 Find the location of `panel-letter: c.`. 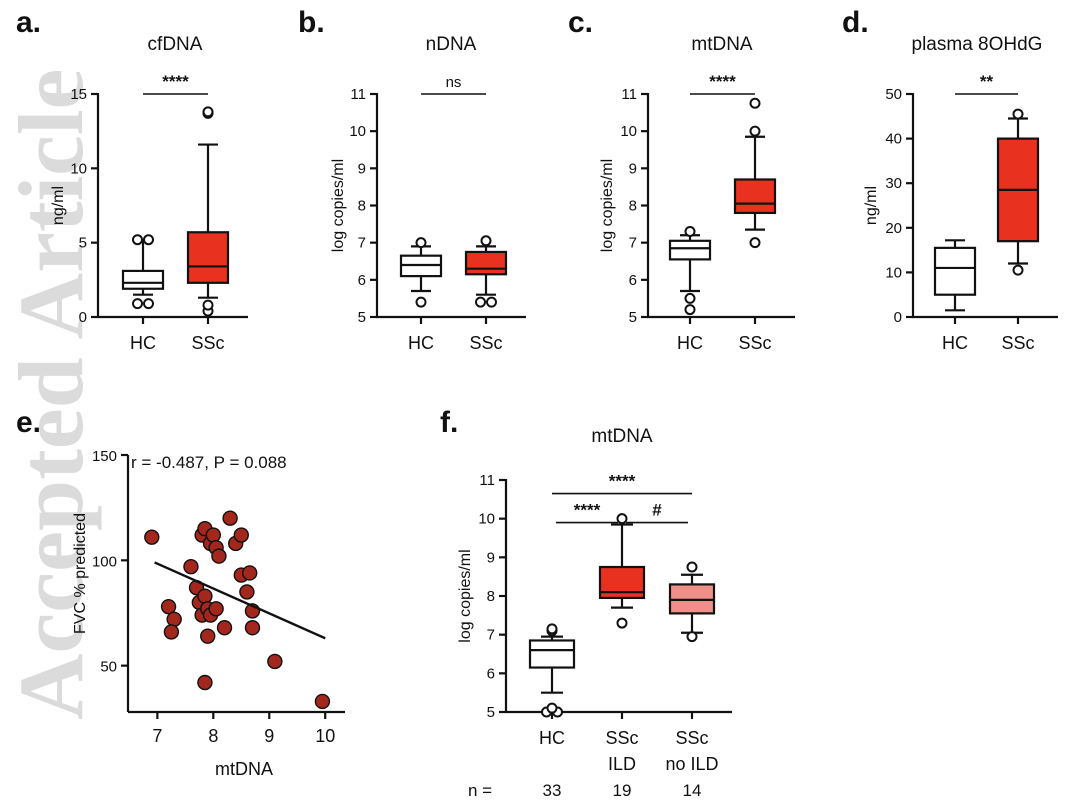

panel-letter: c. is located at coordinates (580, 22).